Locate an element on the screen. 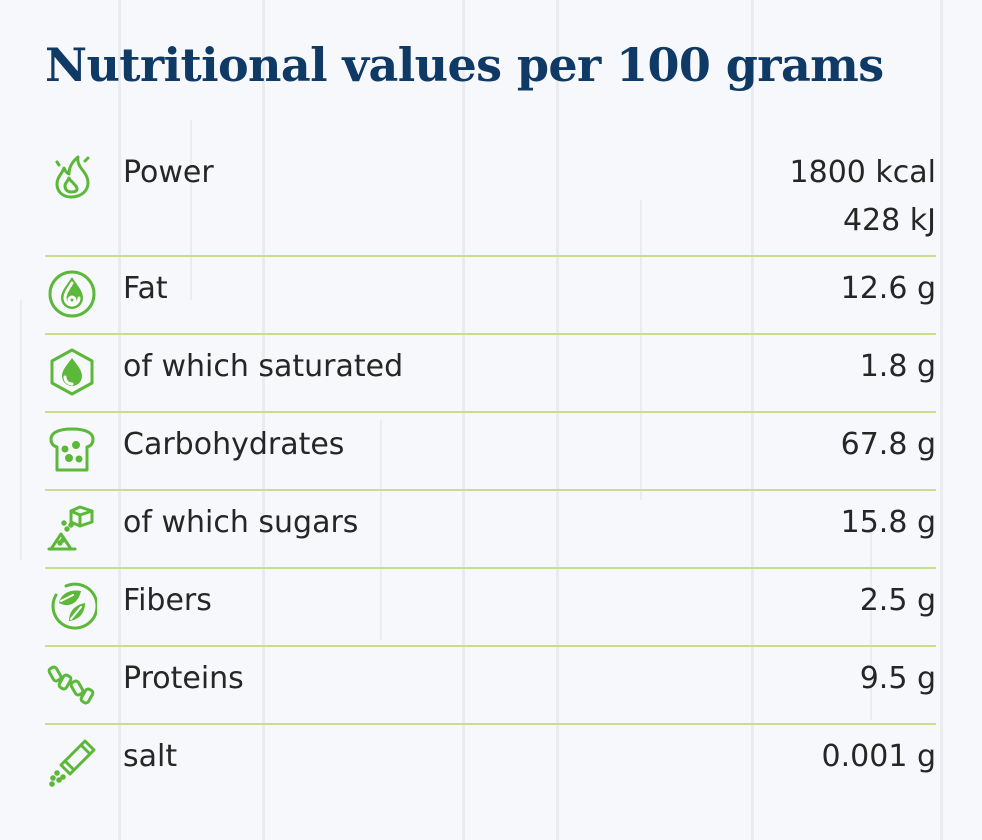 Image resolution: width=982 pixels, height=840 pixels. nutrient-label: of which saturated is located at coordinates (263, 366).